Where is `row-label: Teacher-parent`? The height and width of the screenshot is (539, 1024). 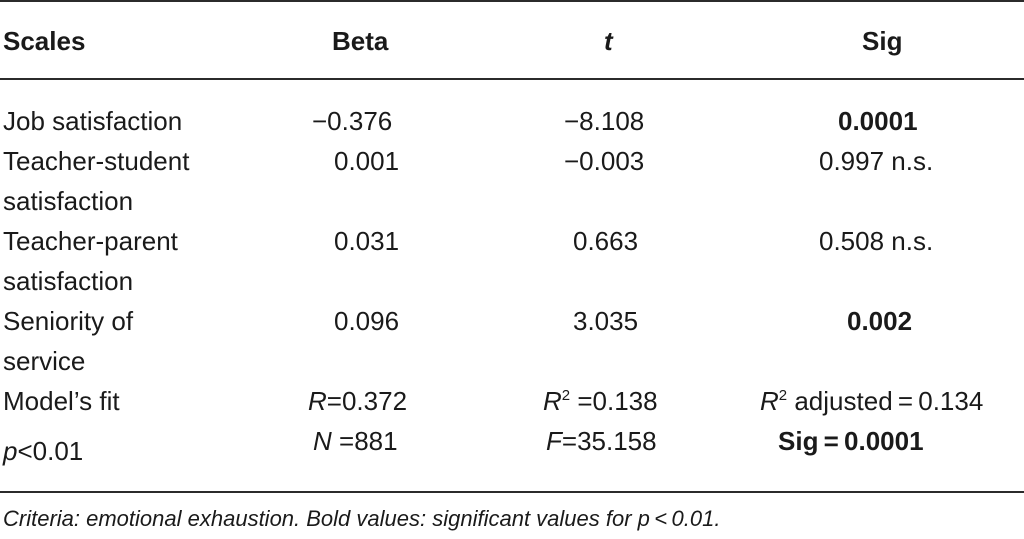
row-label: Teacher-parent is located at coordinates (90, 241).